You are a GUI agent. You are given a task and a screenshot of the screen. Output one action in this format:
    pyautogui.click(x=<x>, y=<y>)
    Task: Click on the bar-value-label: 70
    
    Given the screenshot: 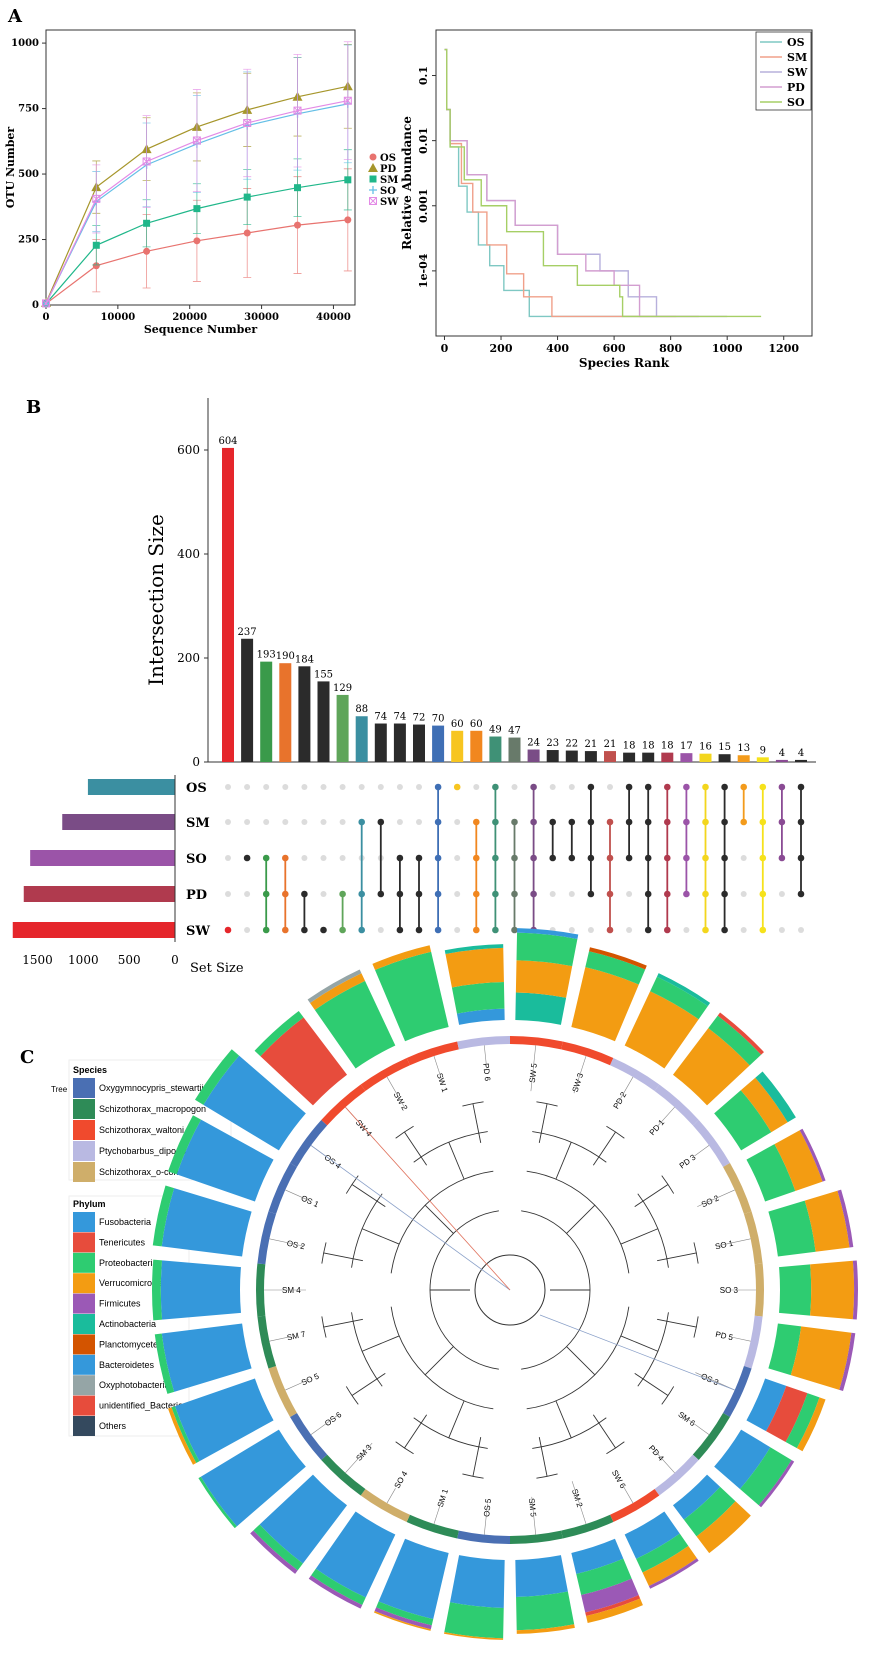 What is the action you would take?
    pyautogui.click(x=438, y=719)
    